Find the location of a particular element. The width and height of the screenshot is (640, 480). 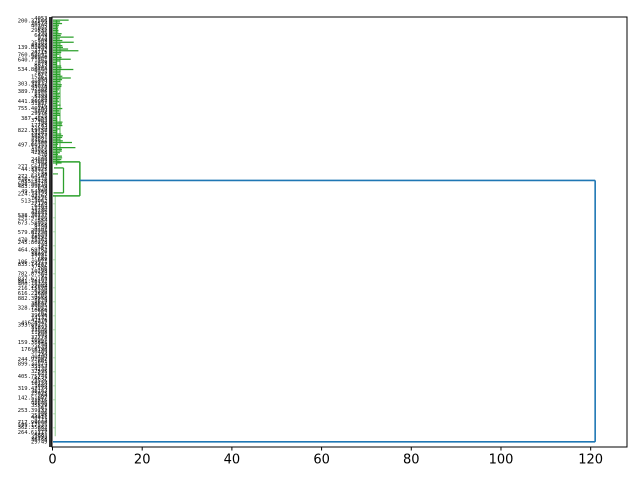

leaf-label: 10965 is located at coordinates (39, 340).